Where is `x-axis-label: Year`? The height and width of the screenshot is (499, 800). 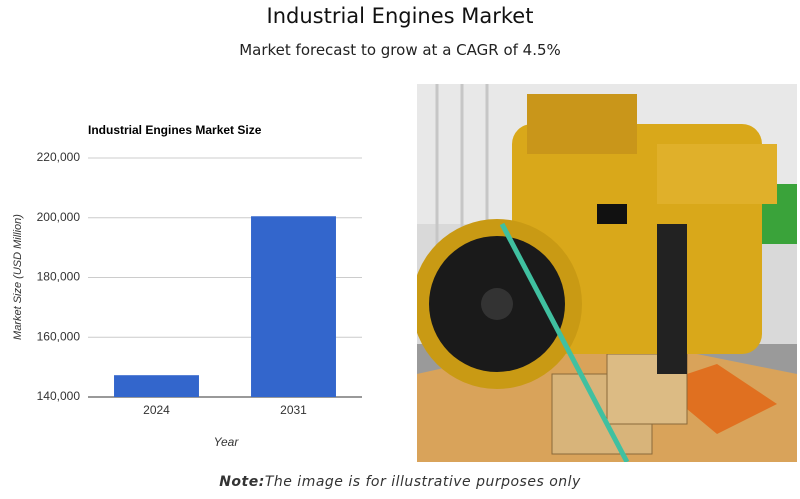 x-axis-label: Year is located at coordinates (227, 442).